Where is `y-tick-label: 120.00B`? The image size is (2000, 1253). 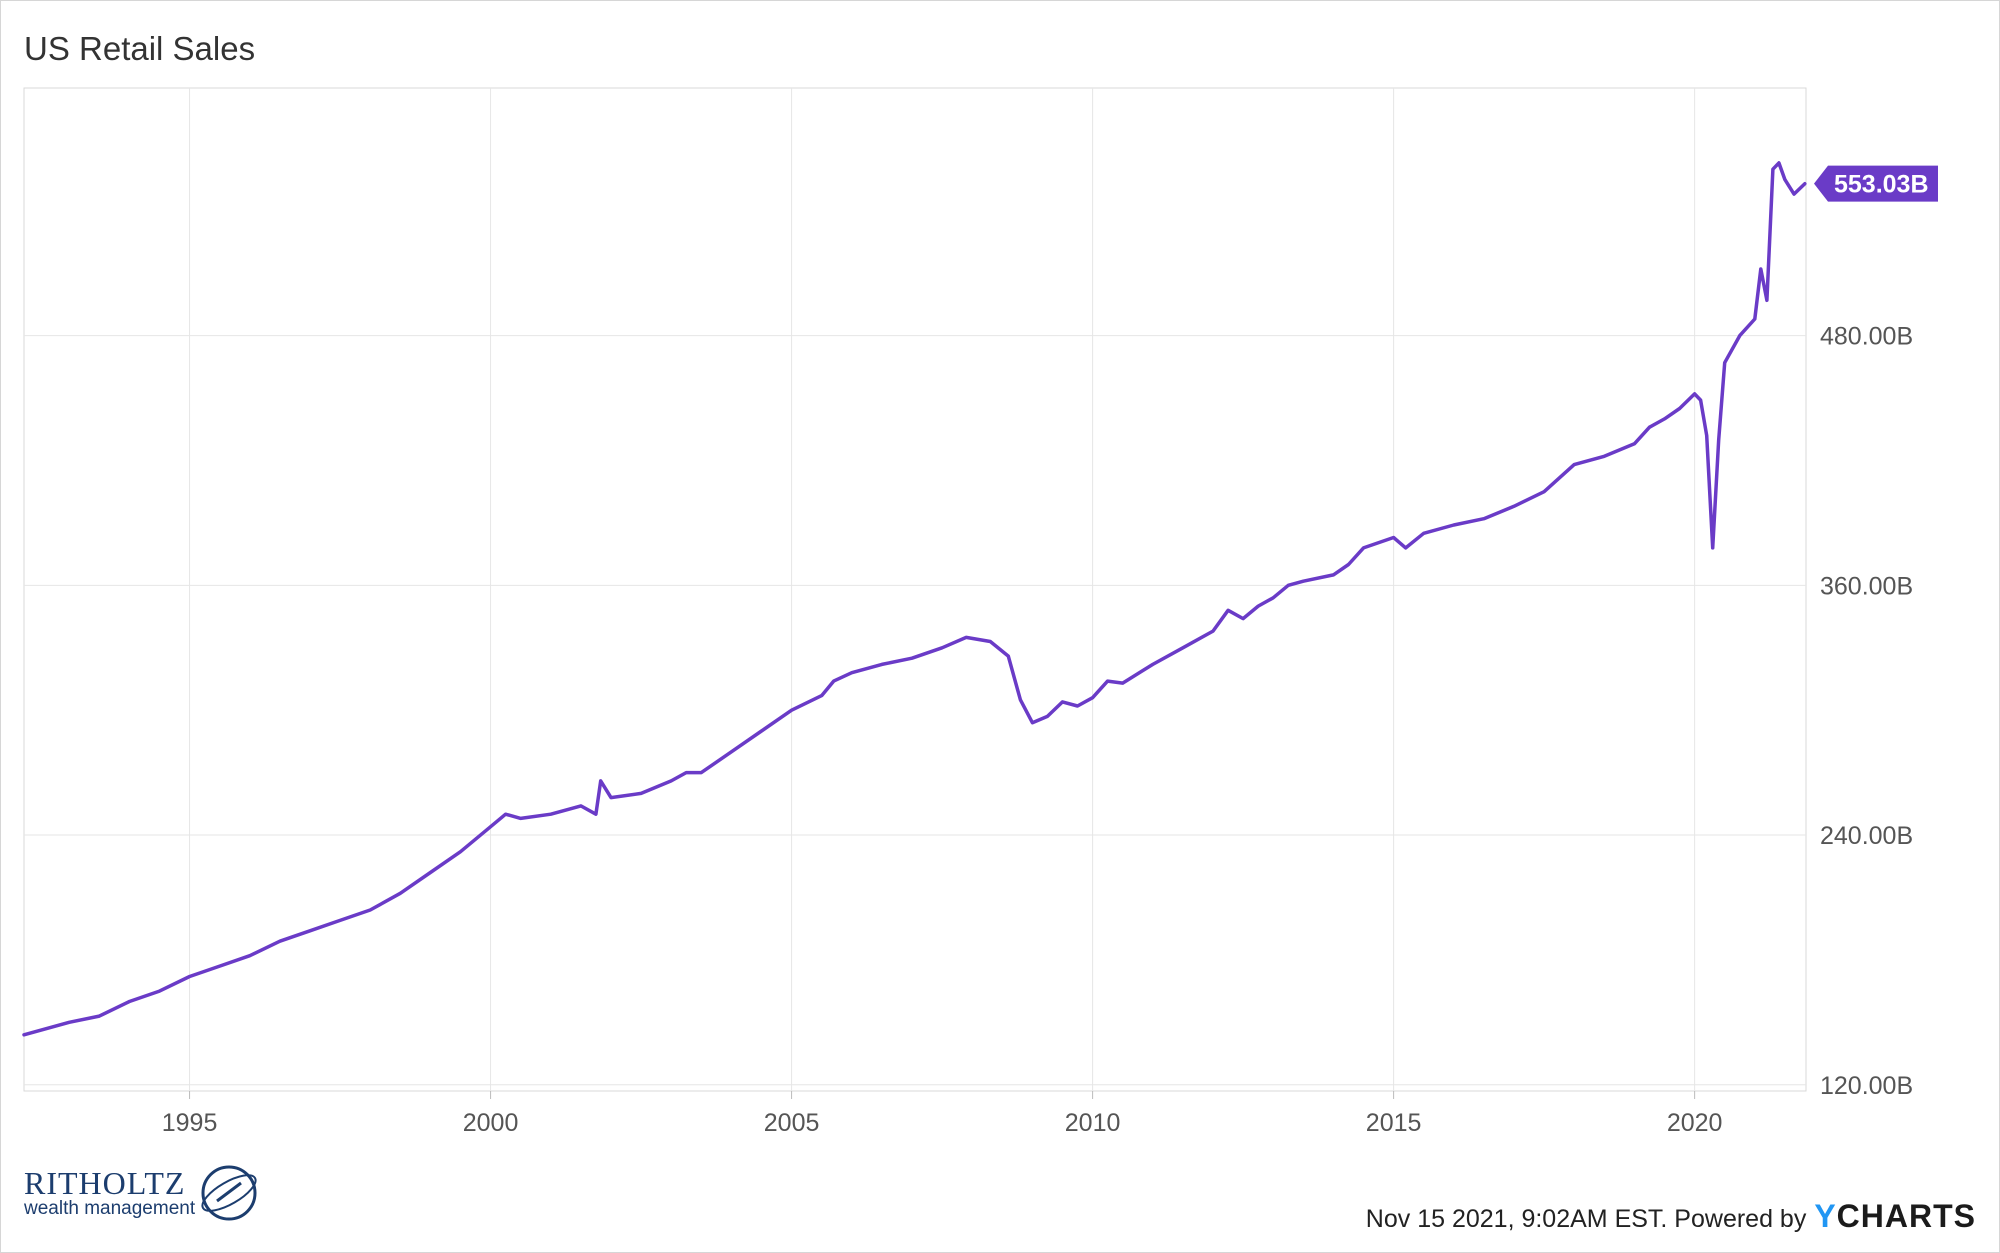
y-tick-label: 120.00B is located at coordinates (1866, 1086).